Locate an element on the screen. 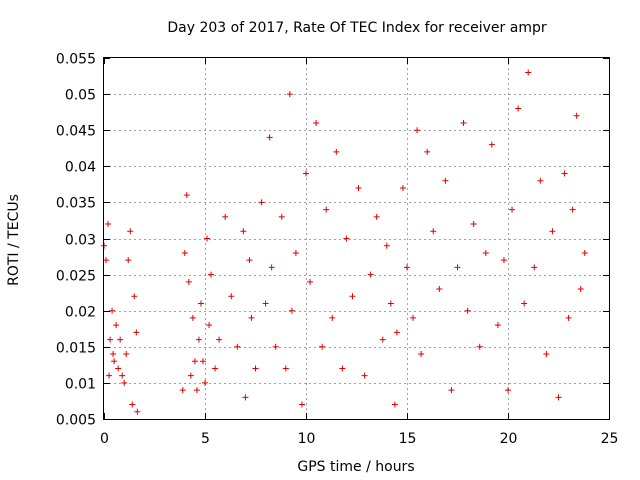  x-tick-label: 25 is located at coordinates (610, 439).